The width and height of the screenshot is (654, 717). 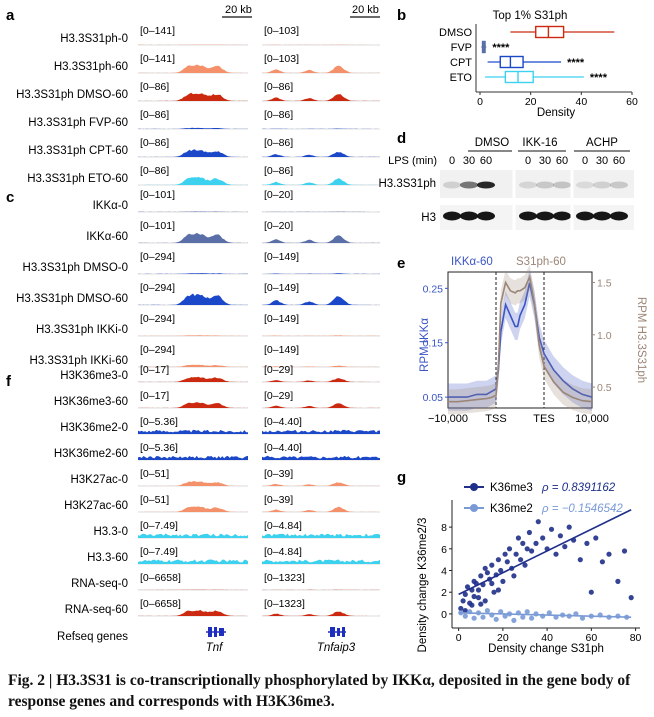 I want to click on e-left-tick-label: 0.15, so click(x=433, y=344).